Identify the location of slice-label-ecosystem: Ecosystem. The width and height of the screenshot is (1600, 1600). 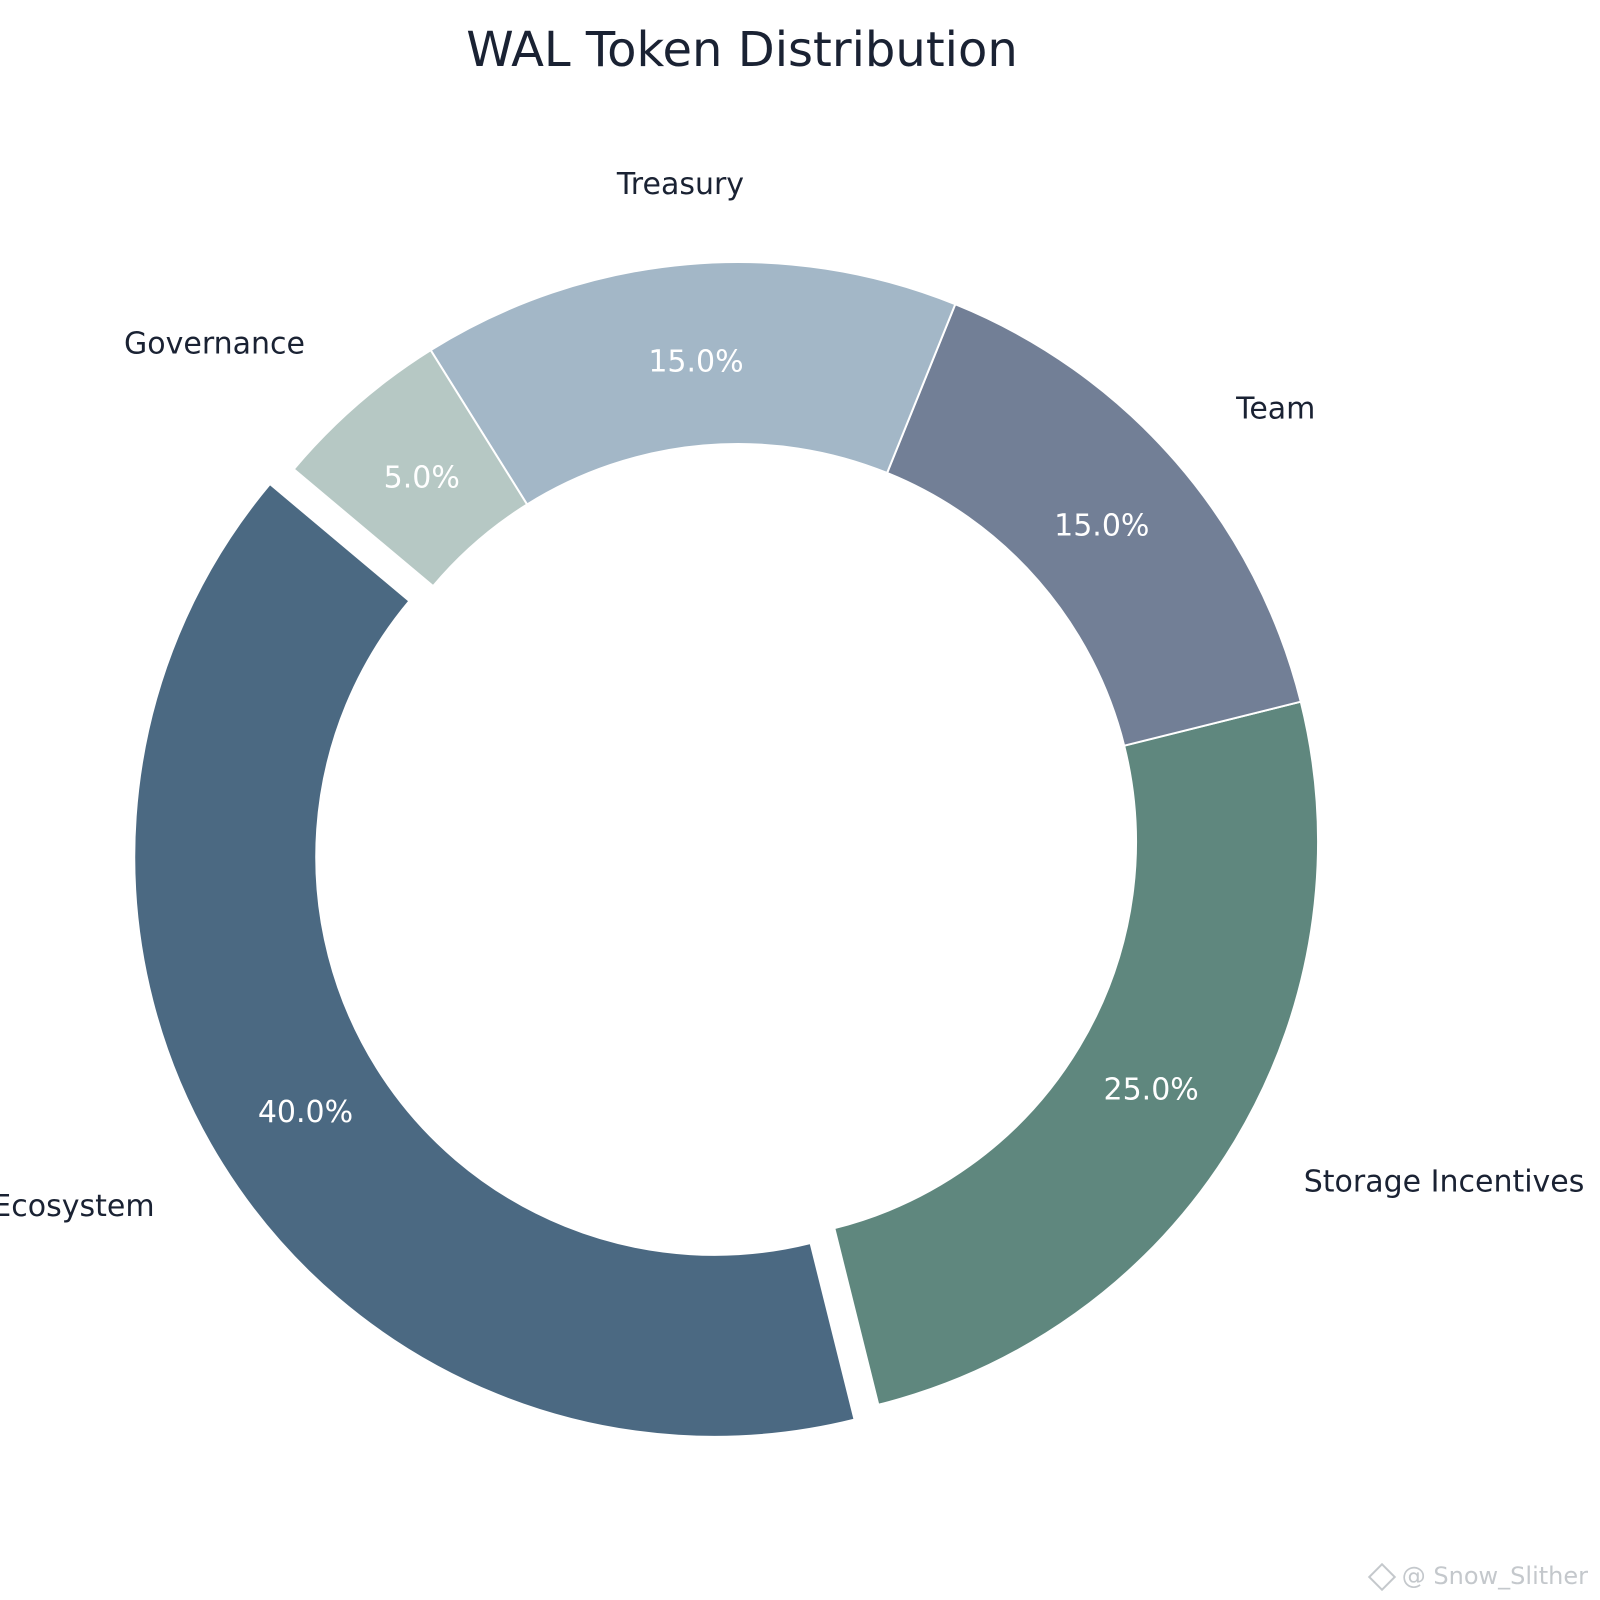
(77, 1206).